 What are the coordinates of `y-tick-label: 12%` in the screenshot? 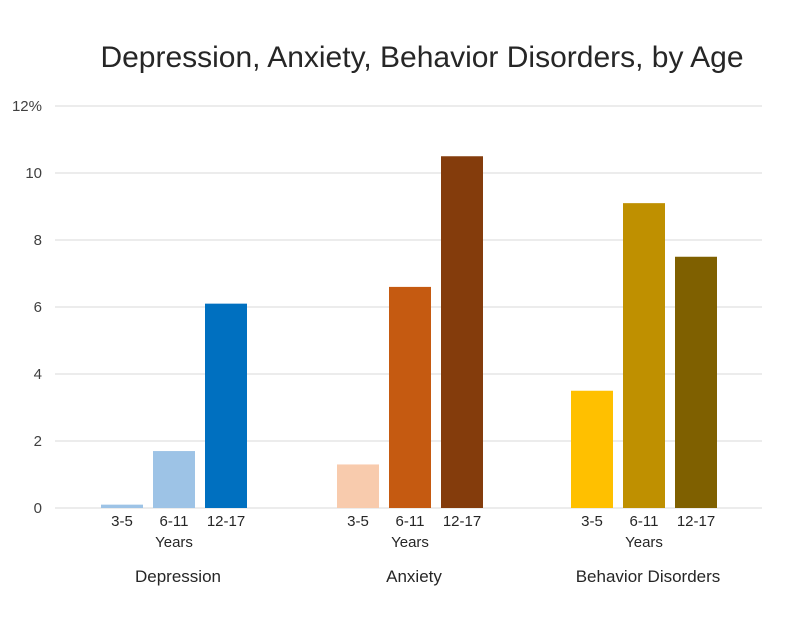 It's located at (27, 106).